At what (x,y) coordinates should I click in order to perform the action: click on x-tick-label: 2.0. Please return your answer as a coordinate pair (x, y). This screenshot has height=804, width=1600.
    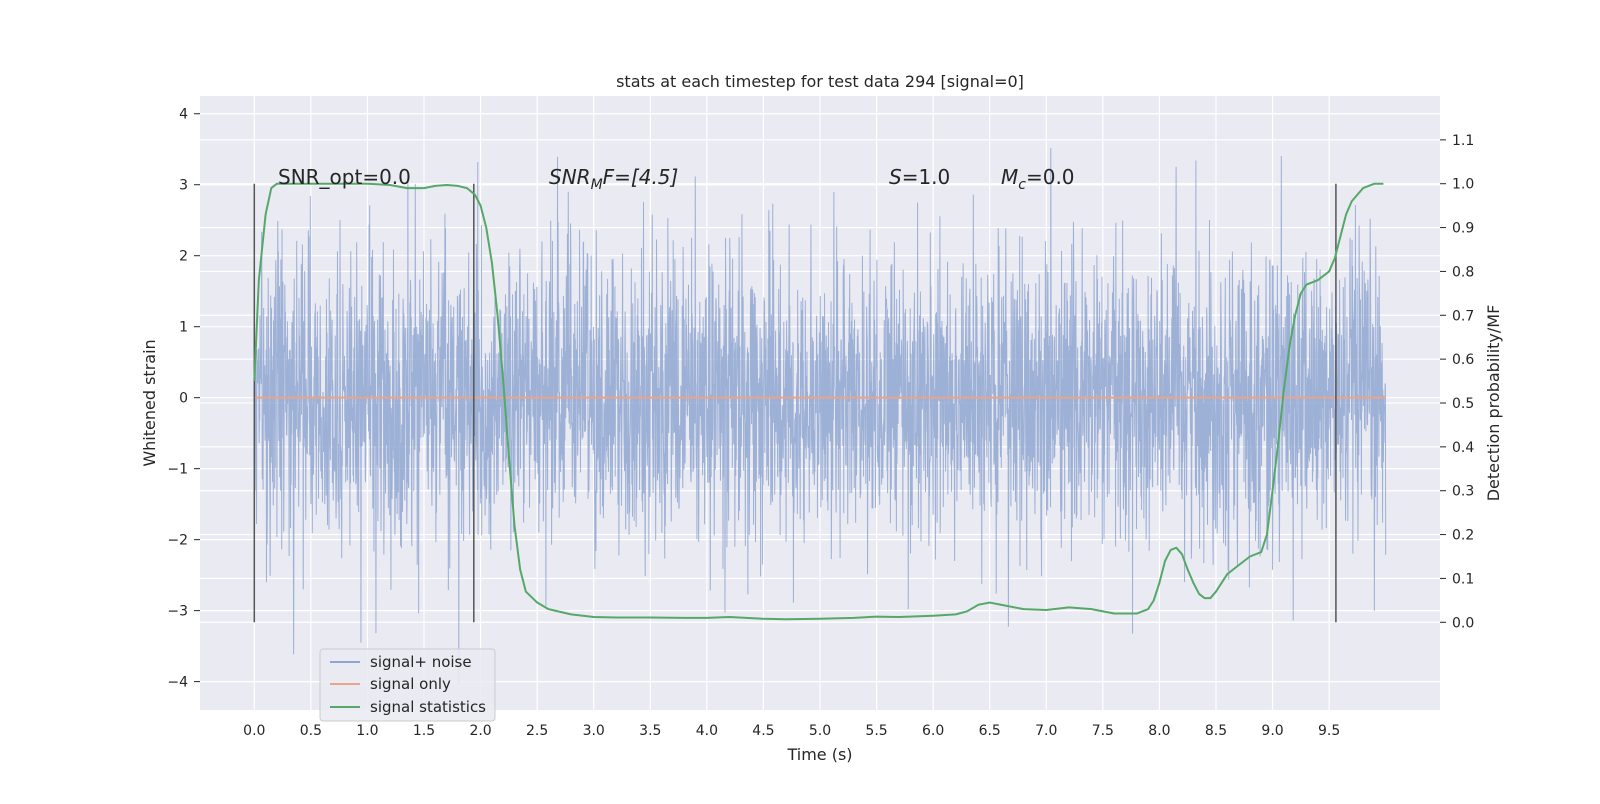
    Looking at the image, I should click on (480, 731).